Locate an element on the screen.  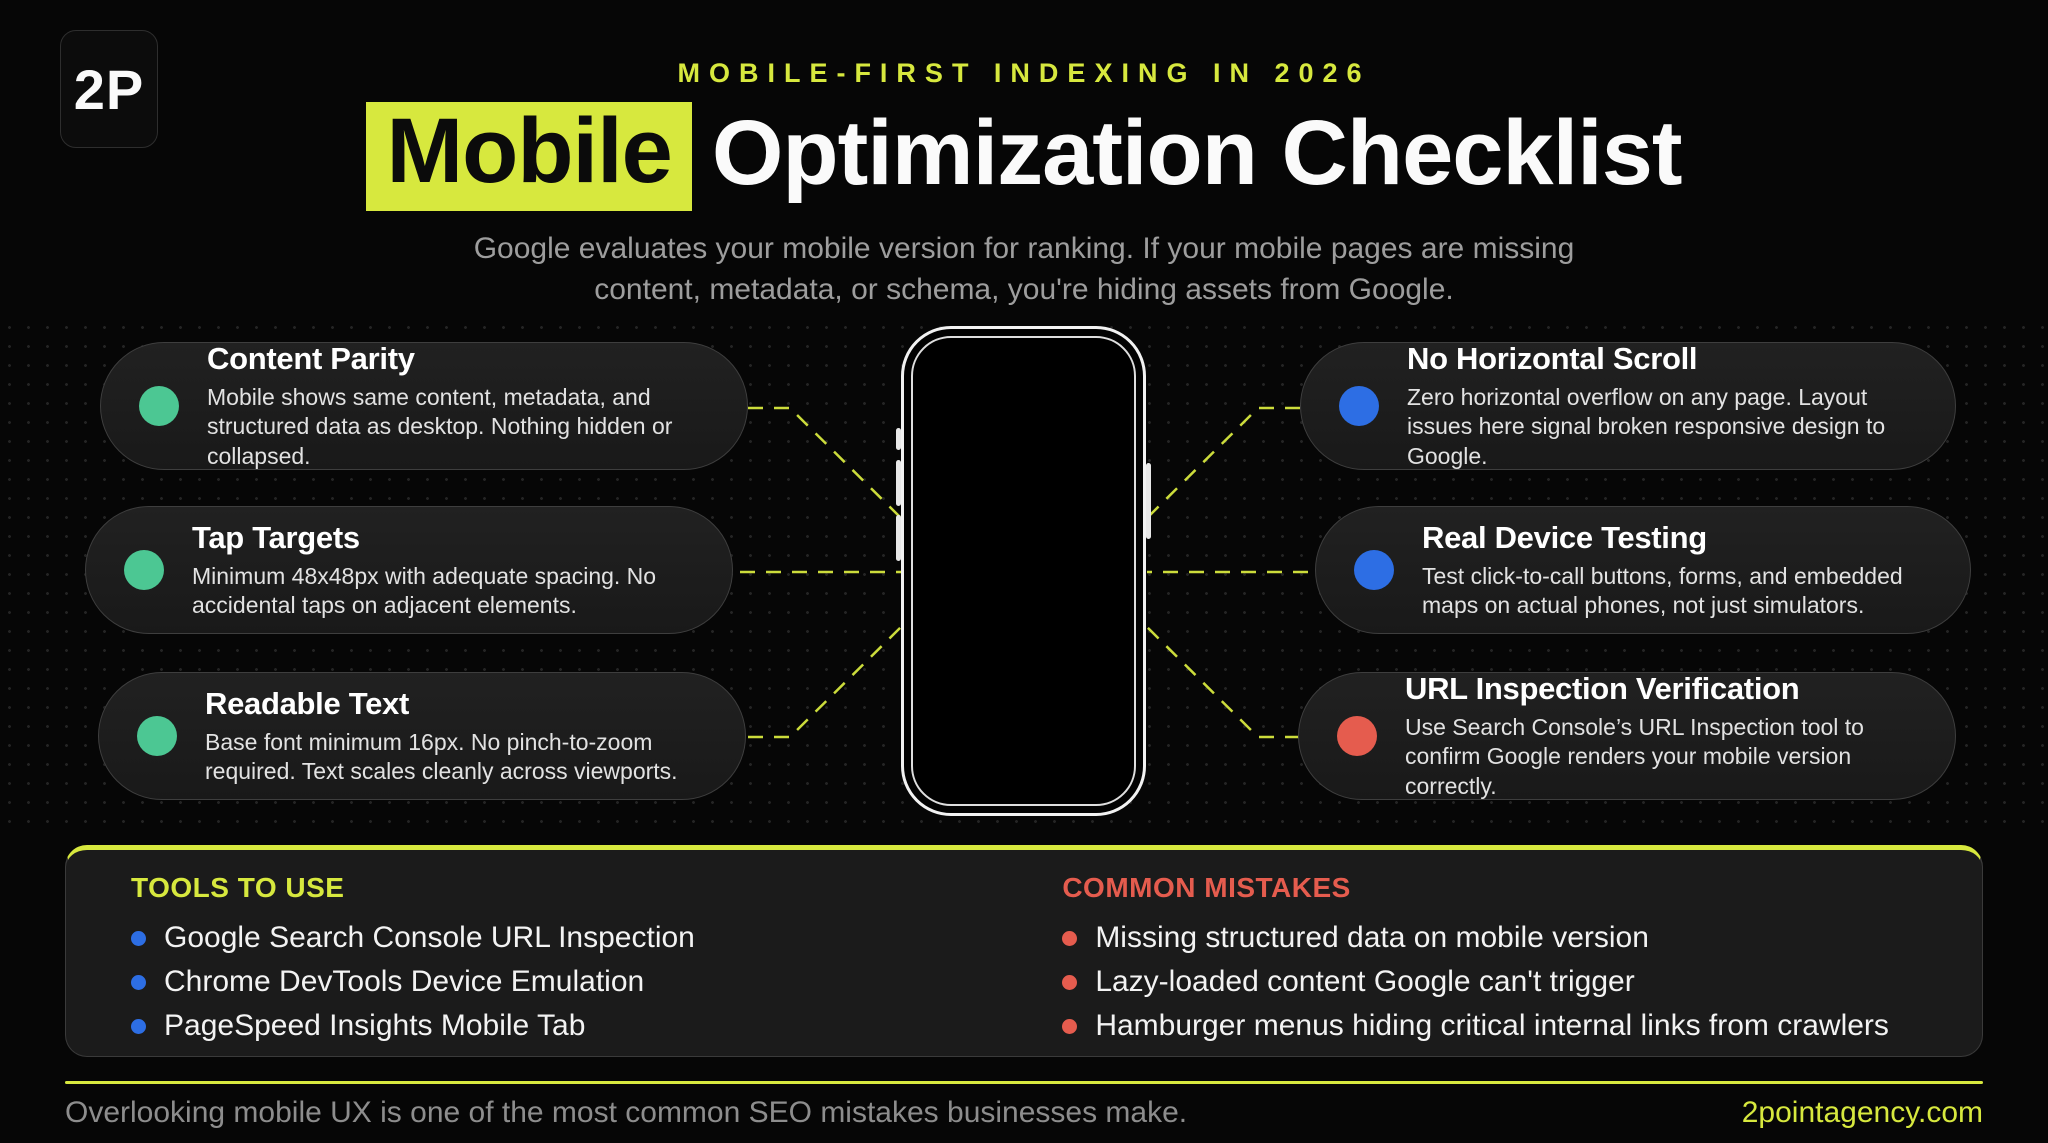
phone-illustration is located at coordinates (1023, 571).